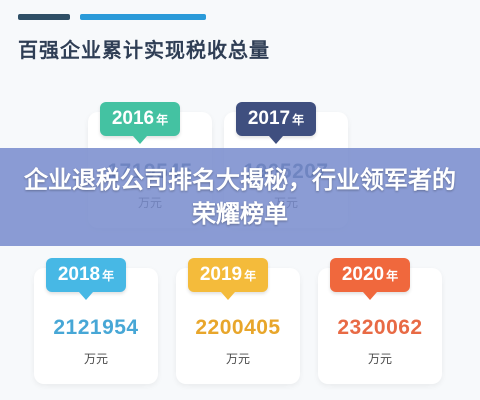  I want to click on year-badge: 2016 年, so click(140, 119).